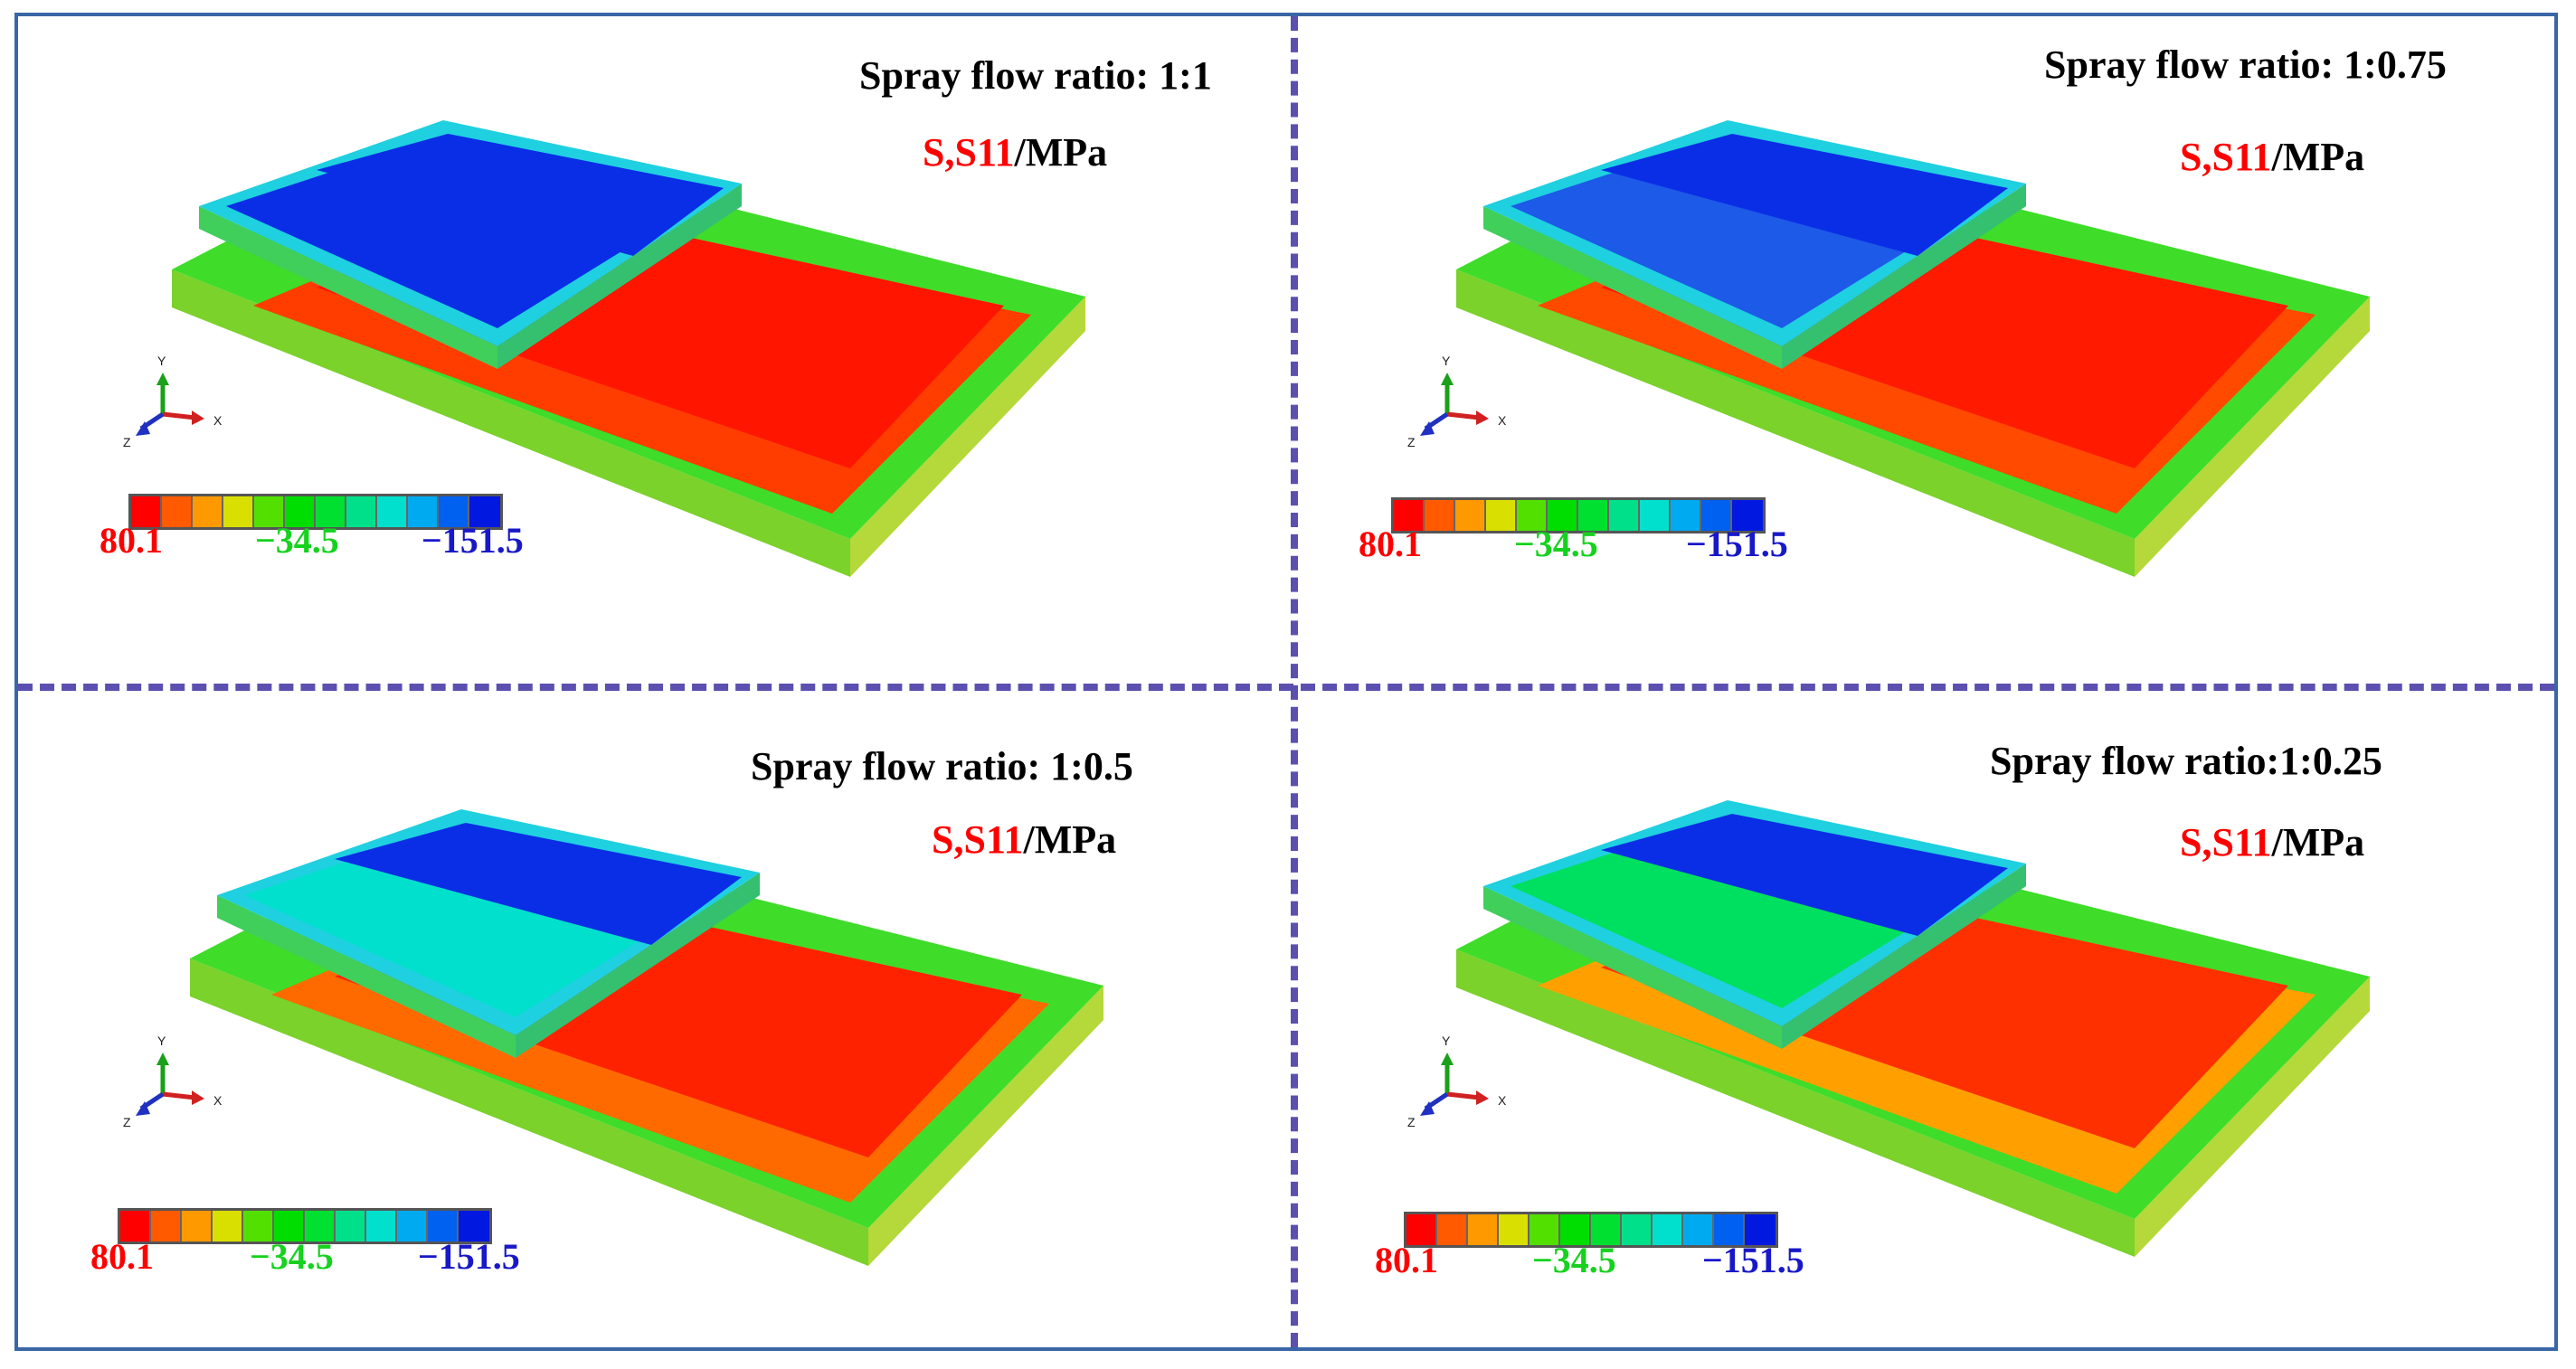  What do you see at coordinates (1036, 76) in the screenshot?
I see `panel-title: Spray flow ratio: 1:1` at bounding box center [1036, 76].